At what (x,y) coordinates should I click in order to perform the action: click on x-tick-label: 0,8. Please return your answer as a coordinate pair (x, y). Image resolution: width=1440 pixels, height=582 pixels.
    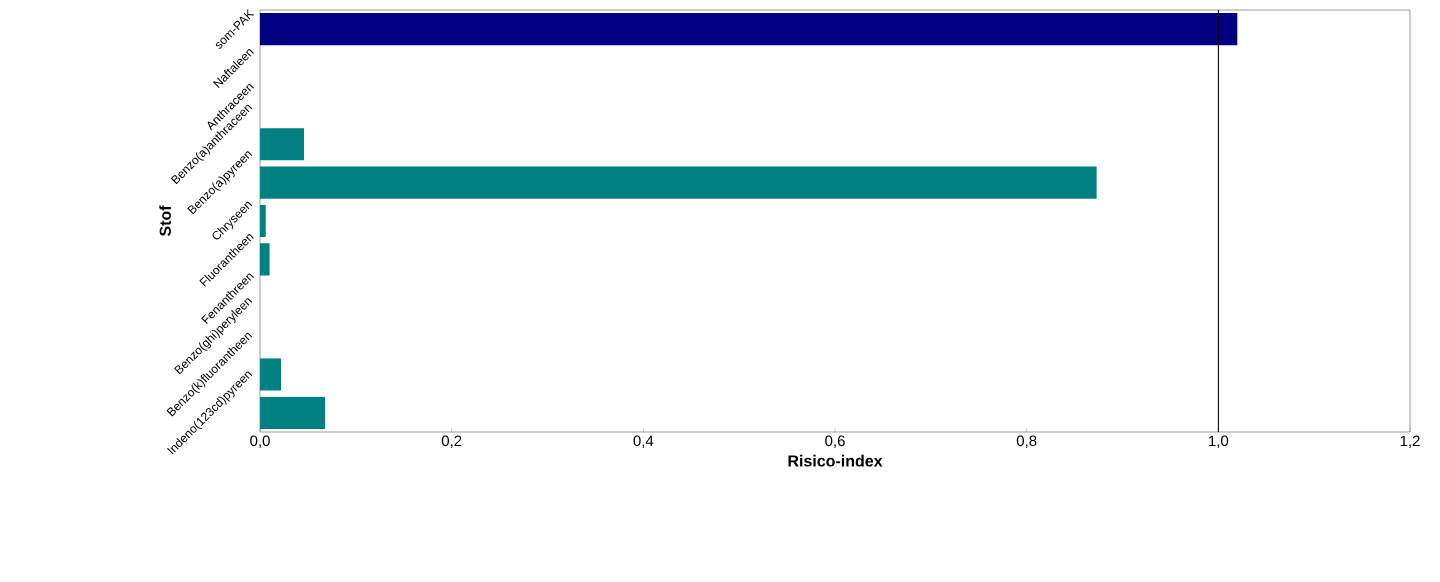
    Looking at the image, I should click on (1026, 441).